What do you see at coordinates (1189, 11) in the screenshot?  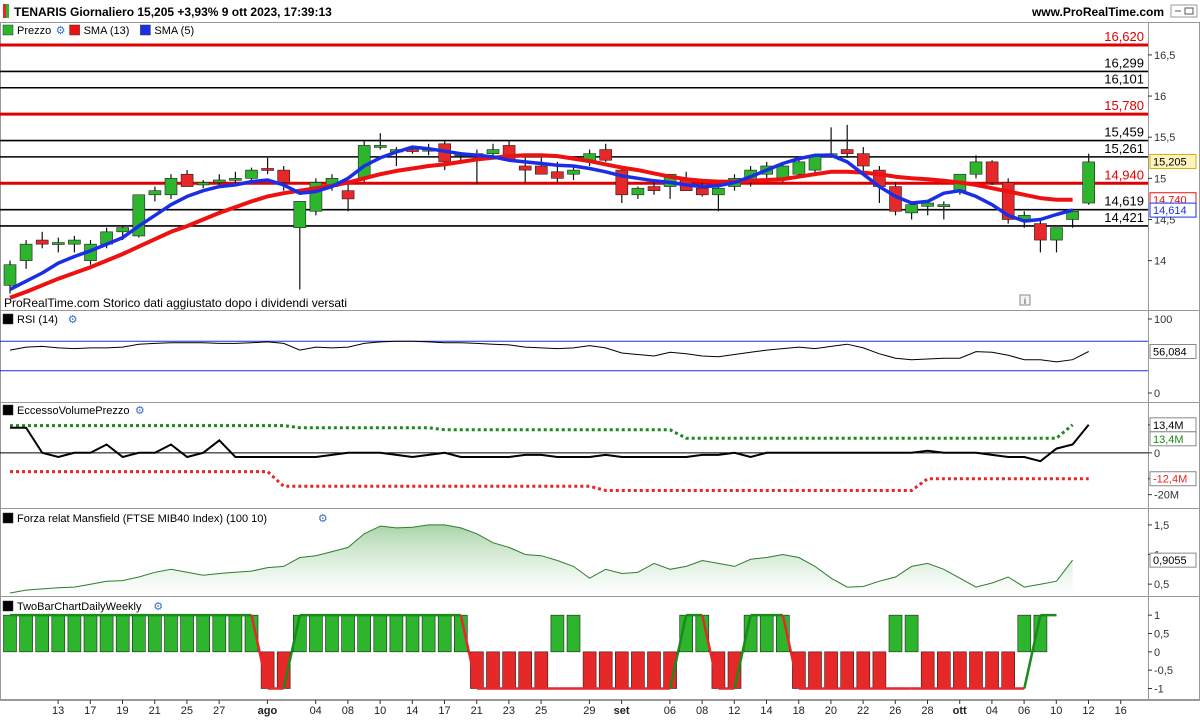 I see `maximize-icon` at bounding box center [1189, 11].